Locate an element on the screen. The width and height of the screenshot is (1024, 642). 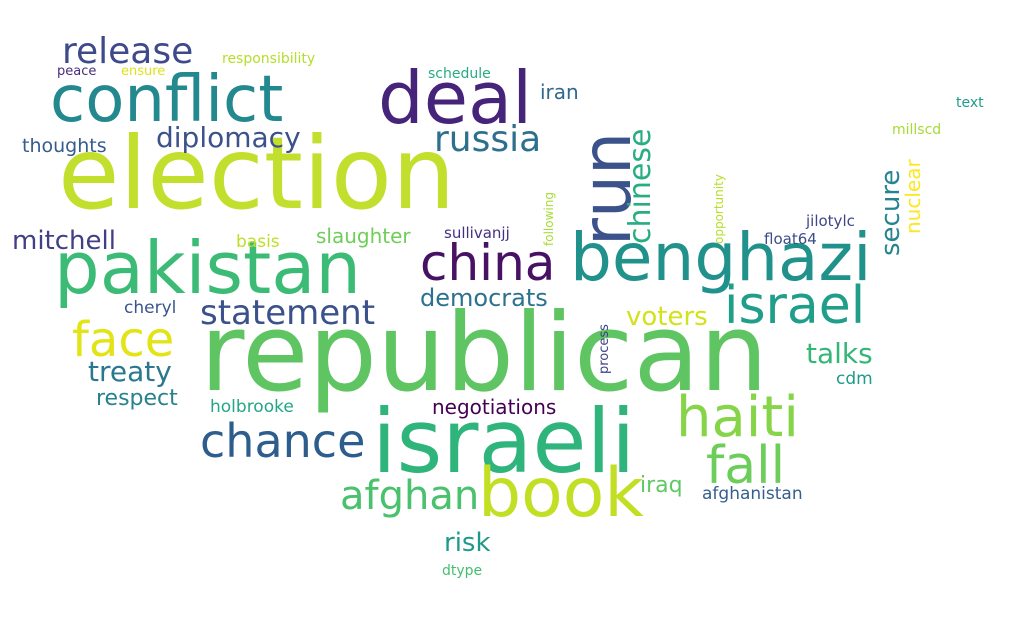
word-haiti: haiti is located at coordinates (737, 417).